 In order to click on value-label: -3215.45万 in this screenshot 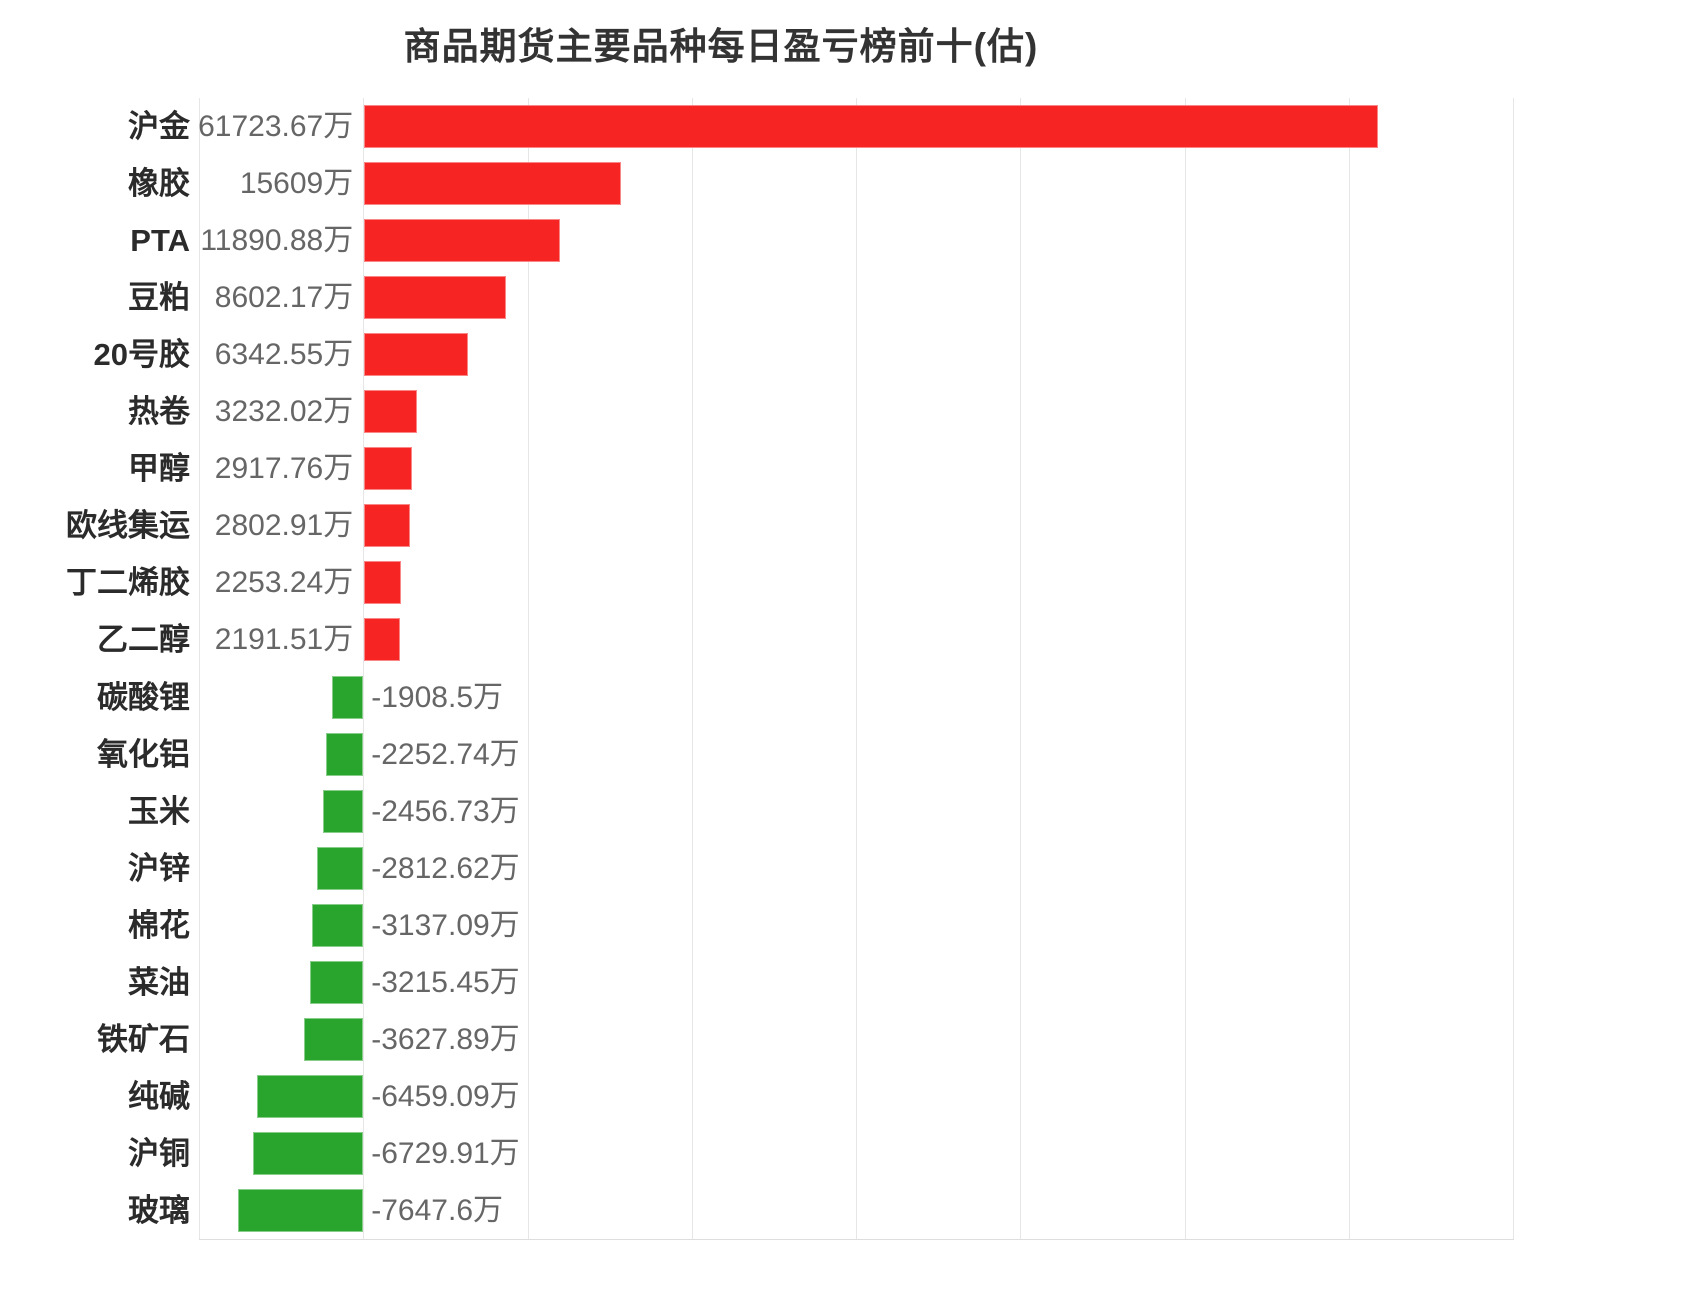, I will do `click(445, 982)`.